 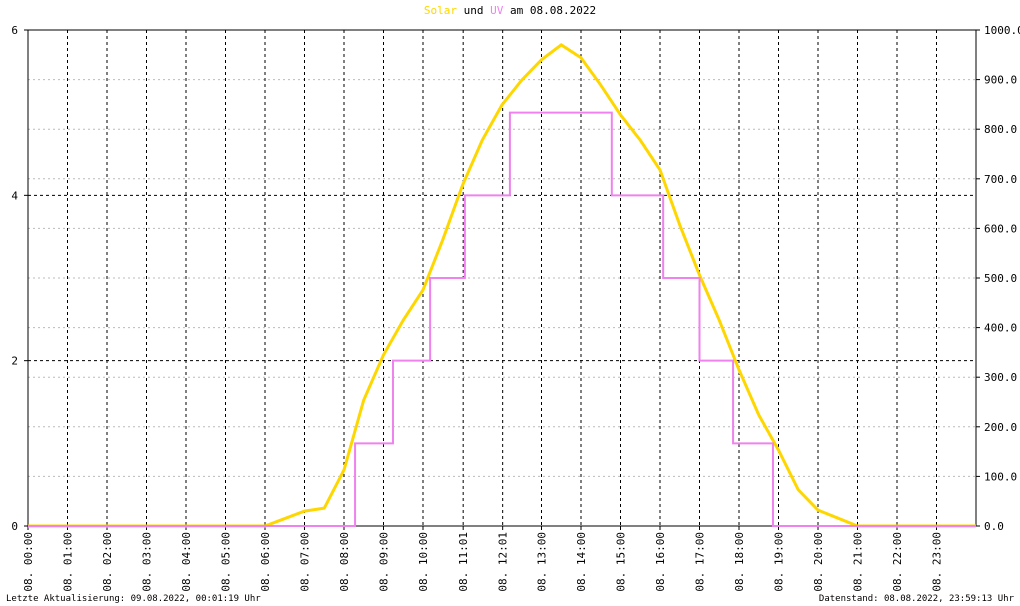 What do you see at coordinates (497, 10) in the screenshot?
I see `title-uv: UV` at bounding box center [497, 10].